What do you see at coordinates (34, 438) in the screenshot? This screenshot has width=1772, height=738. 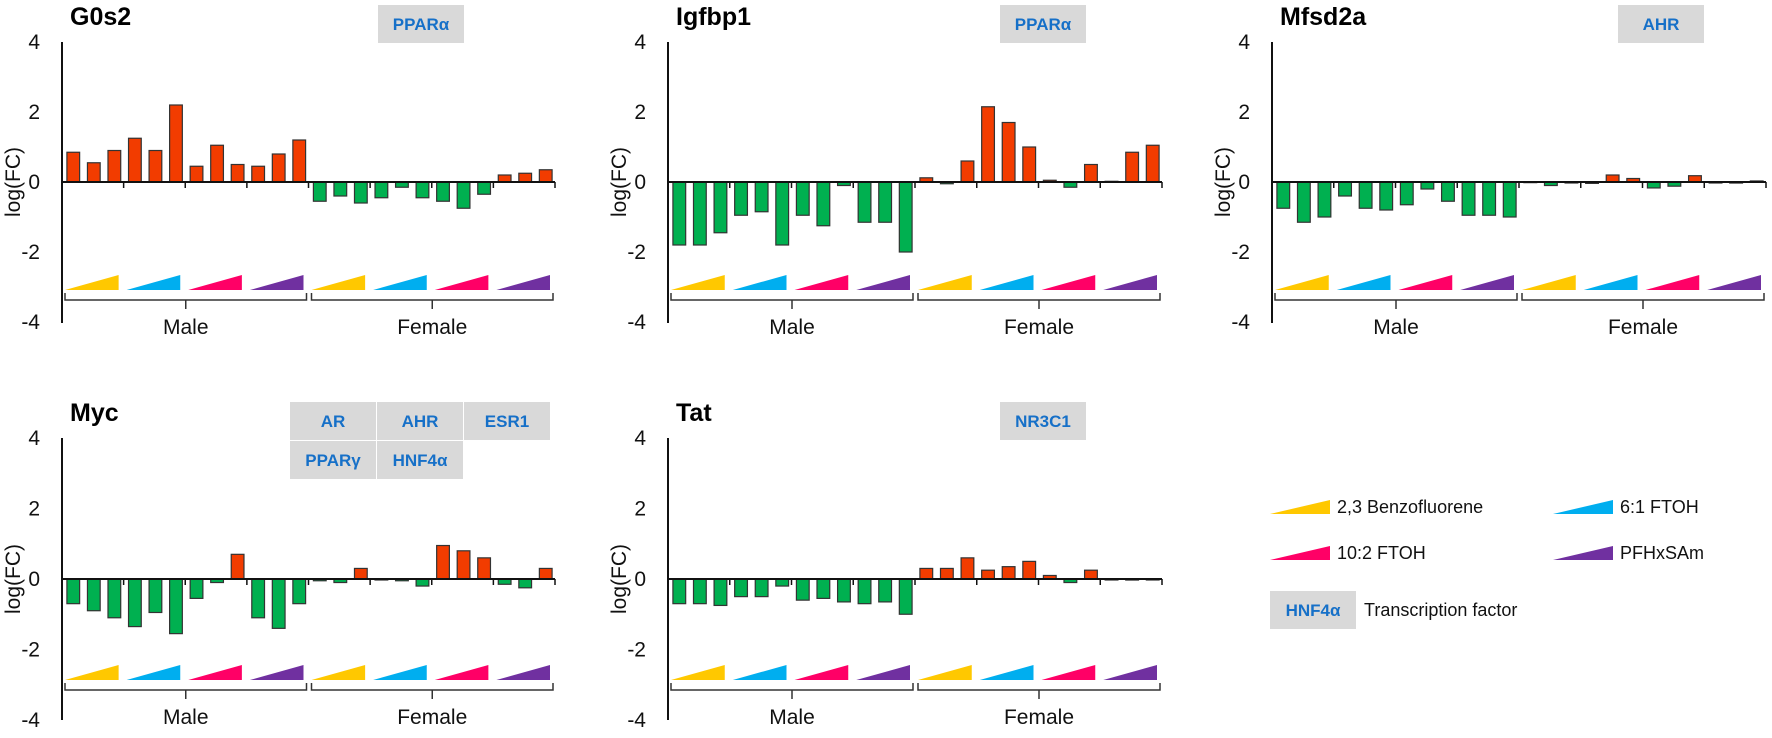 I see `y-tick-label: 4` at bounding box center [34, 438].